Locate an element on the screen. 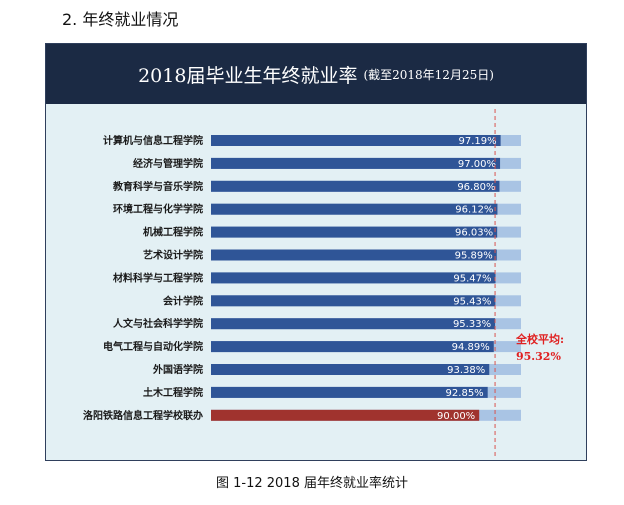  value-label: 95.47% is located at coordinates (472, 278).